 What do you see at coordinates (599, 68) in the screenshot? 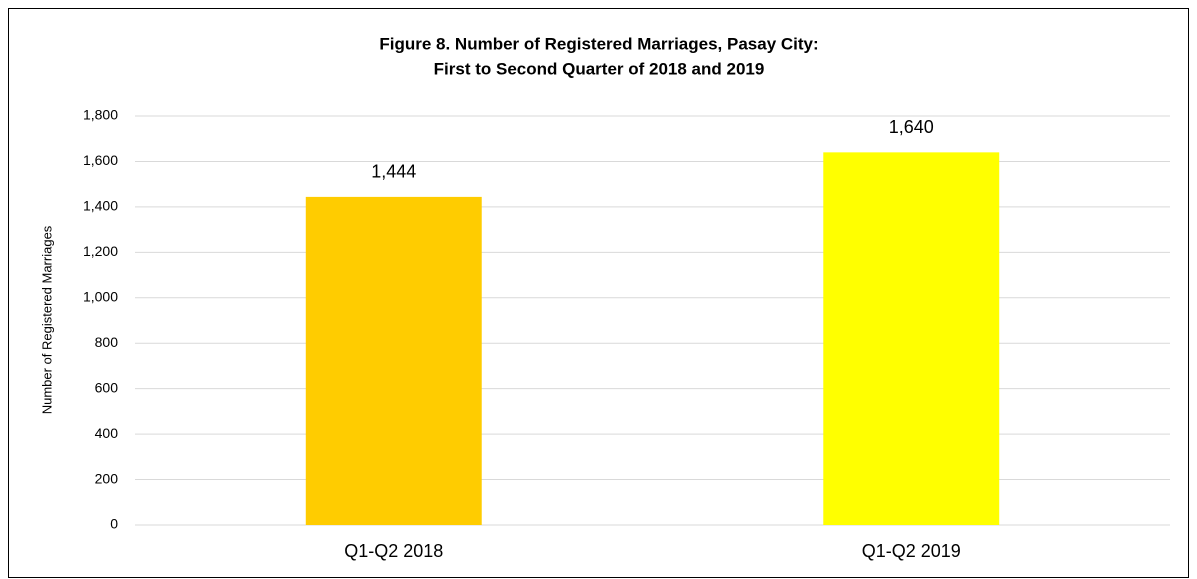
I see `chart-title: First to Second Quarter of 2018 and 2019` at bounding box center [599, 68].